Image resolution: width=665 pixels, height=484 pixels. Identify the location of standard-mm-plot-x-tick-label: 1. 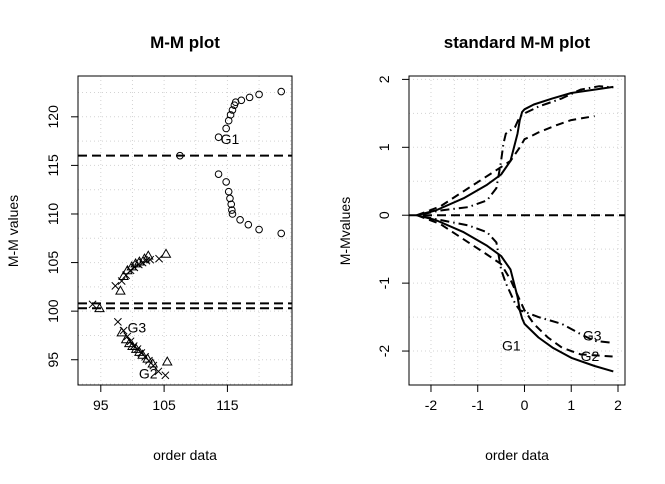
(571, 405).